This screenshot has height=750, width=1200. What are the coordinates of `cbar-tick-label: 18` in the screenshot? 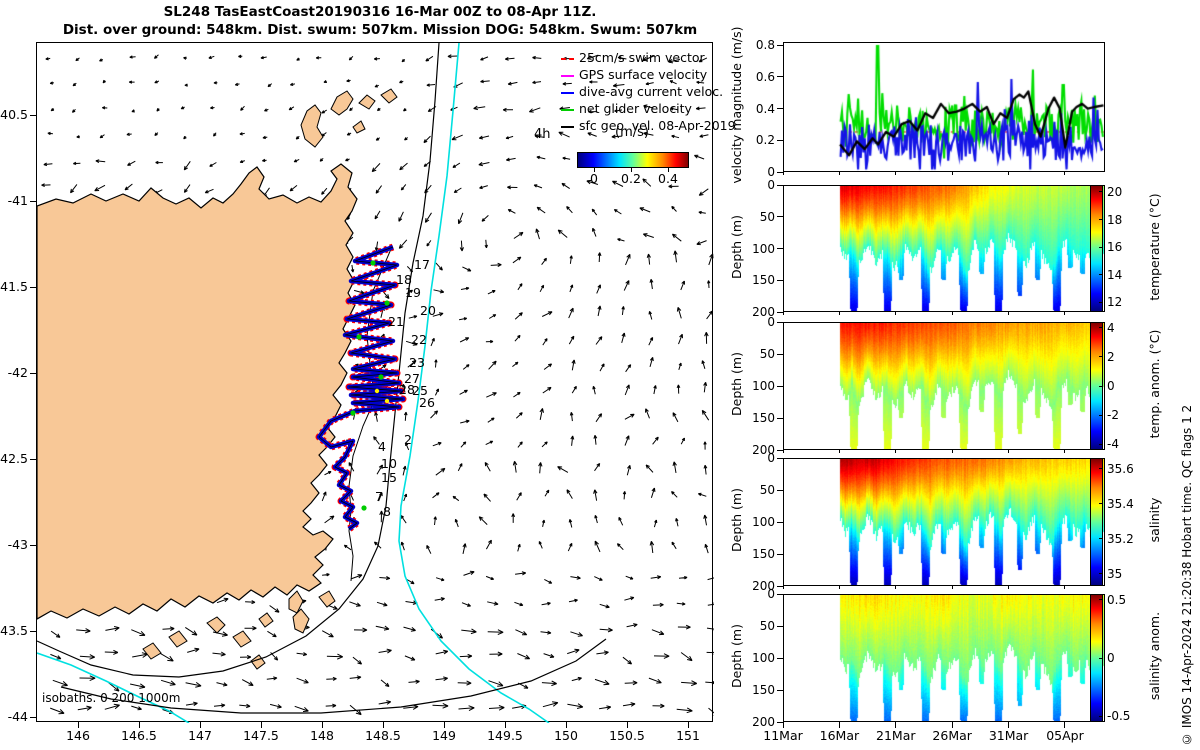 It's located at (1115, 219).